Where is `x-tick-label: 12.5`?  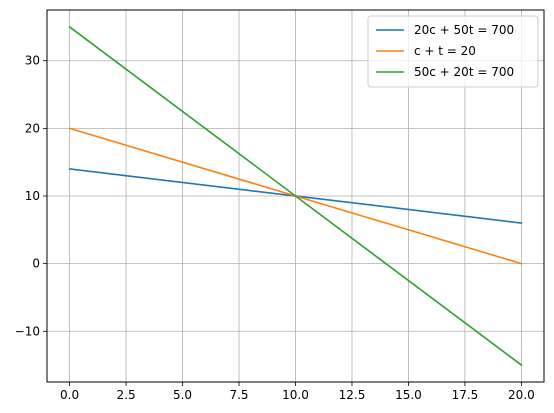
x-tick-label: 12.5 is located at coordinates (352, 395).